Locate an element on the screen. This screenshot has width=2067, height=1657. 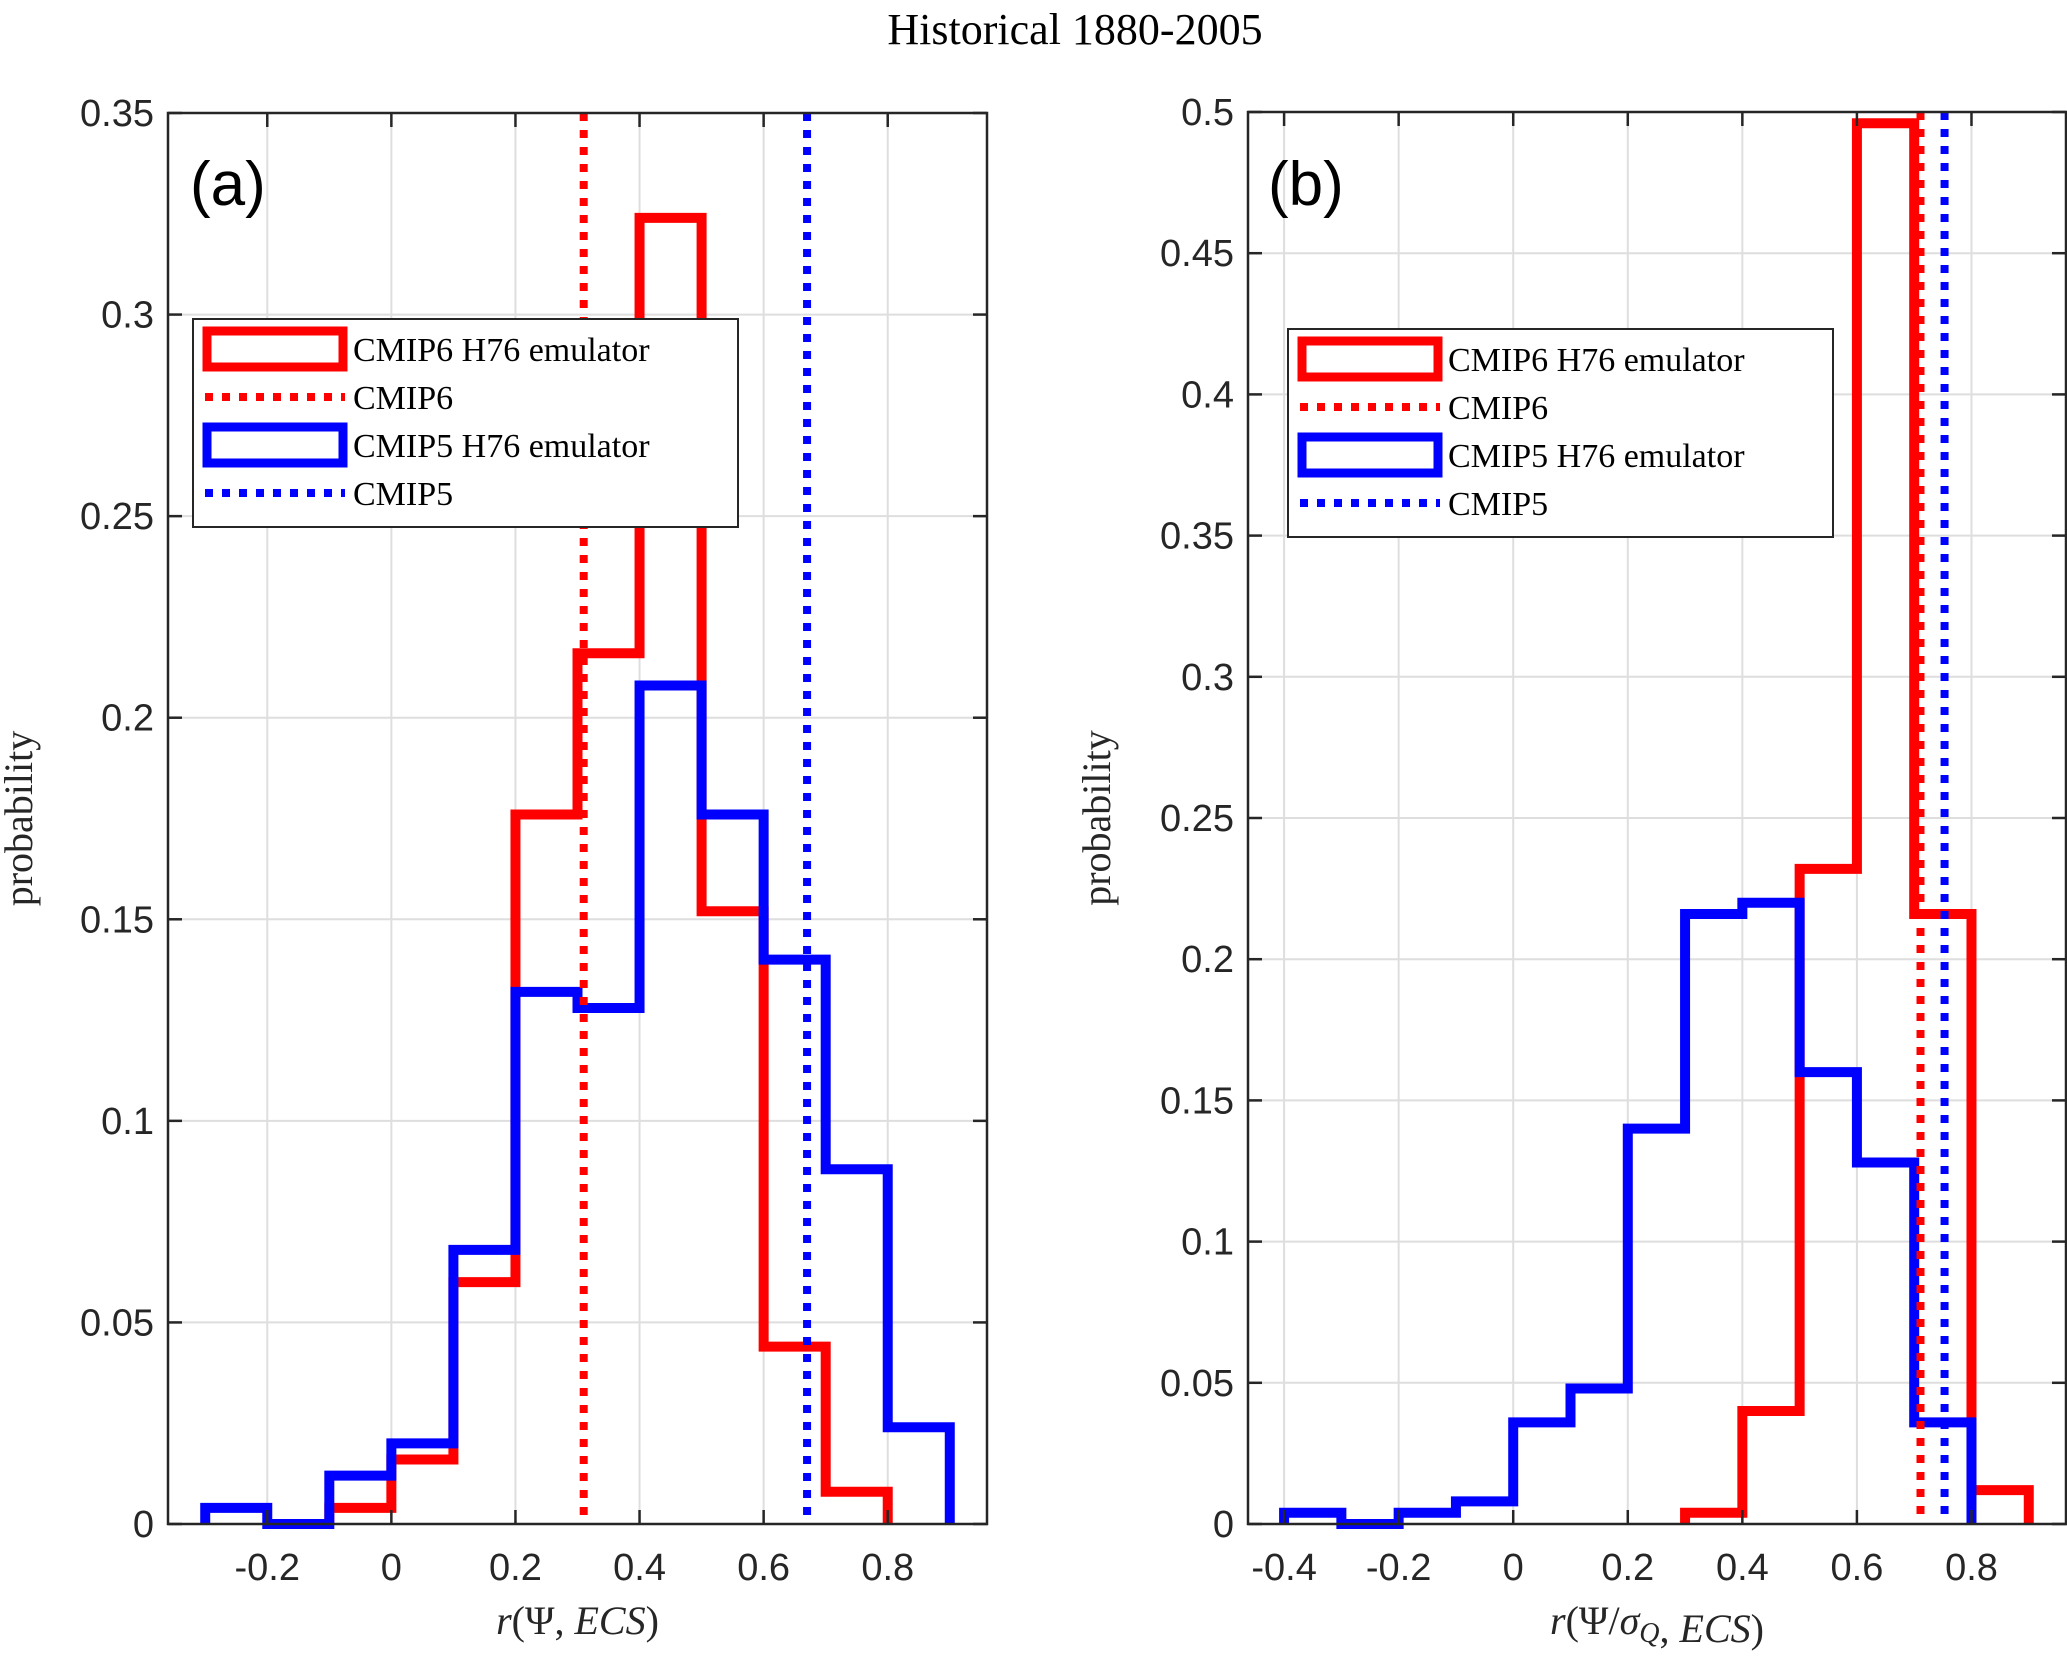
y-tick-label: 0.45 is located at coordinates (1197, 254).